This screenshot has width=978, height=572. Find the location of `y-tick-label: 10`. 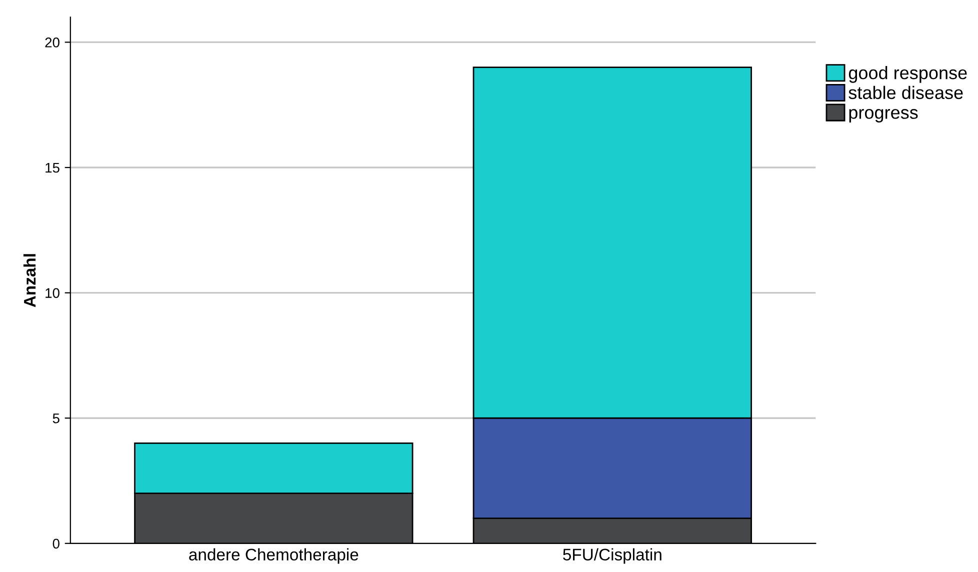

y-tick-label: 10 is located at coordinates (53, 293).